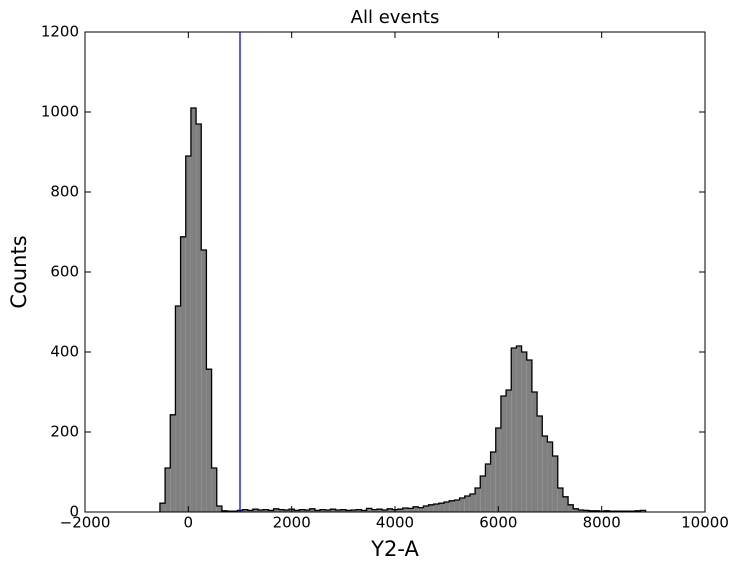 This screenshot has width=740, height=572. Describe the element at coordinates (395, 17) in the screenshot. I see `chart-title: All events` at that location.